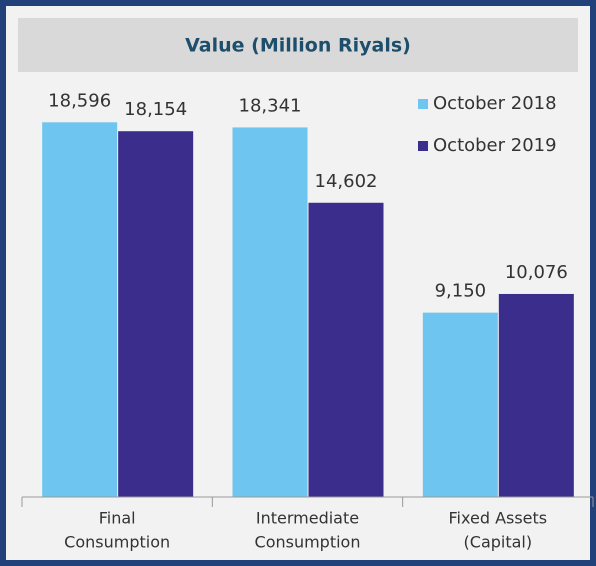 The image size is (596, 566). Describe the element at coordinates (346, 181) in the screenshot. I see `value-label: 14,602` at that location.